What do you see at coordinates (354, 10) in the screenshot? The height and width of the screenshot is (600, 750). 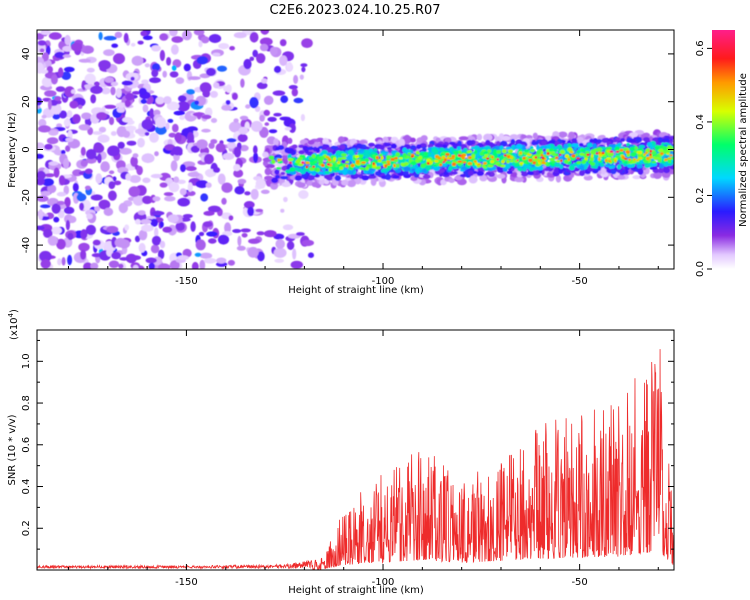 I see `chart-title: C2E6.2023.024.10.25.R07` at bounding box center [354, 10].